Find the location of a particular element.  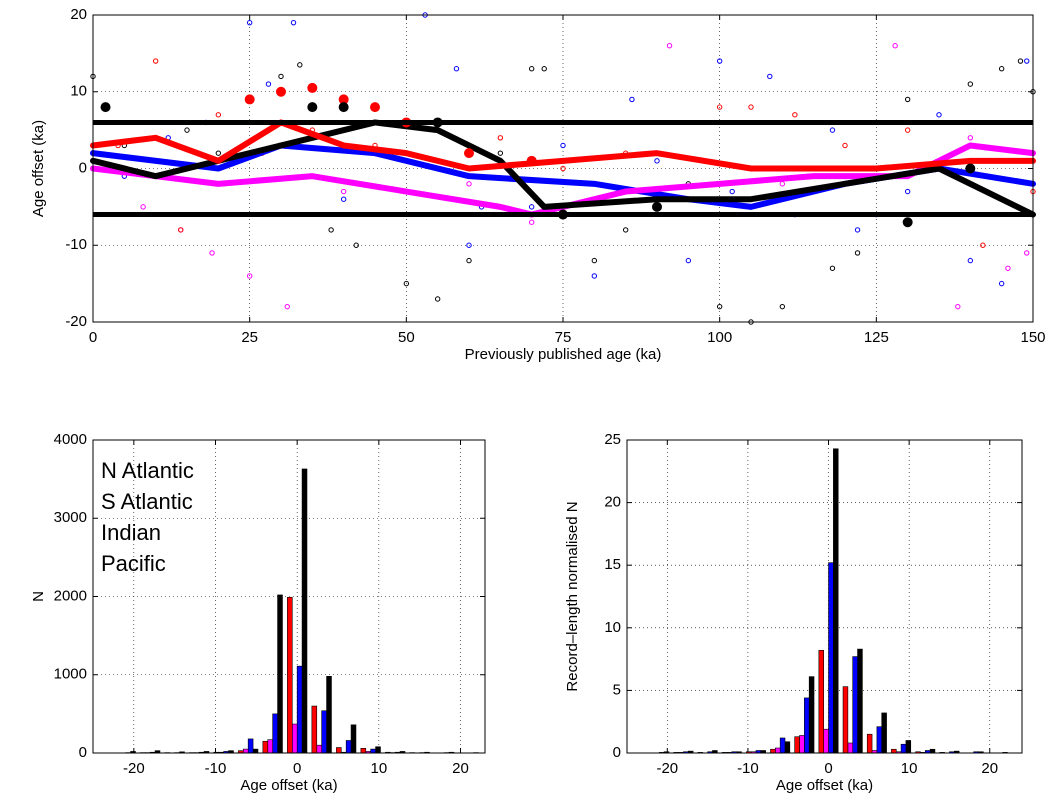

x-tick-label: -10 is located at coordinates (748, 768).